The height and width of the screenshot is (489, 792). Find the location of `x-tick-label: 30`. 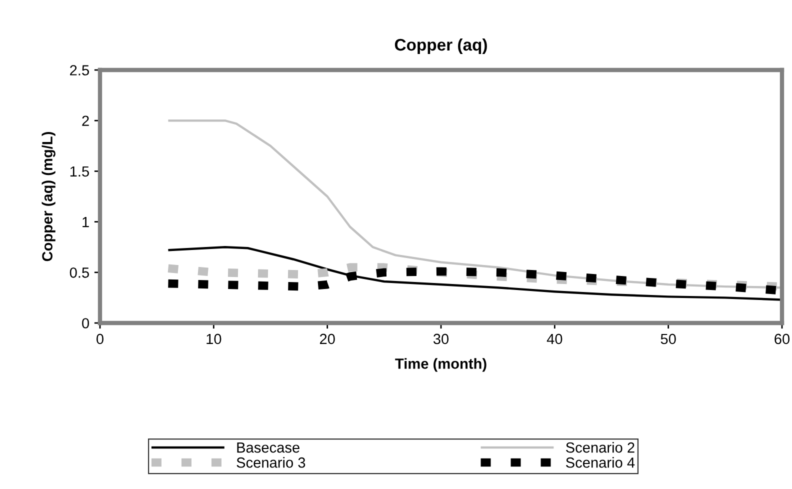

x-tick-label: 30 is located at coordinates (441, 339).